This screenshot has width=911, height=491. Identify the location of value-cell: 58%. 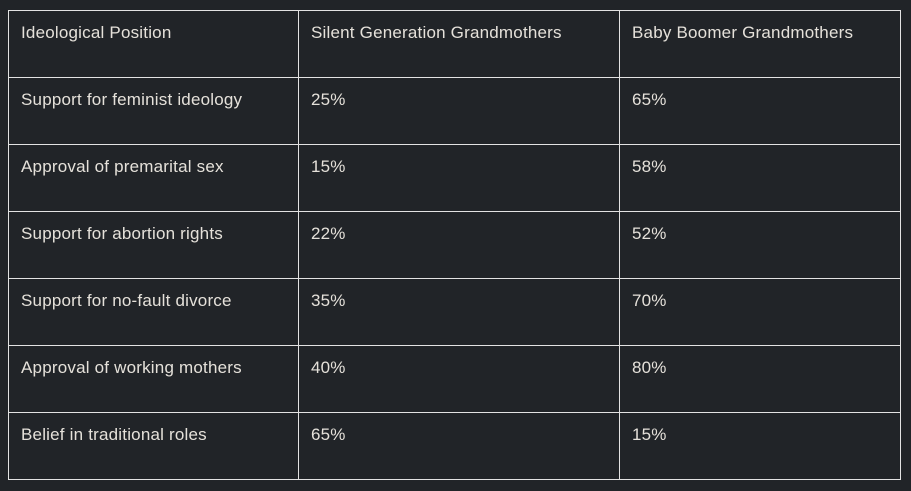
(760, 178).